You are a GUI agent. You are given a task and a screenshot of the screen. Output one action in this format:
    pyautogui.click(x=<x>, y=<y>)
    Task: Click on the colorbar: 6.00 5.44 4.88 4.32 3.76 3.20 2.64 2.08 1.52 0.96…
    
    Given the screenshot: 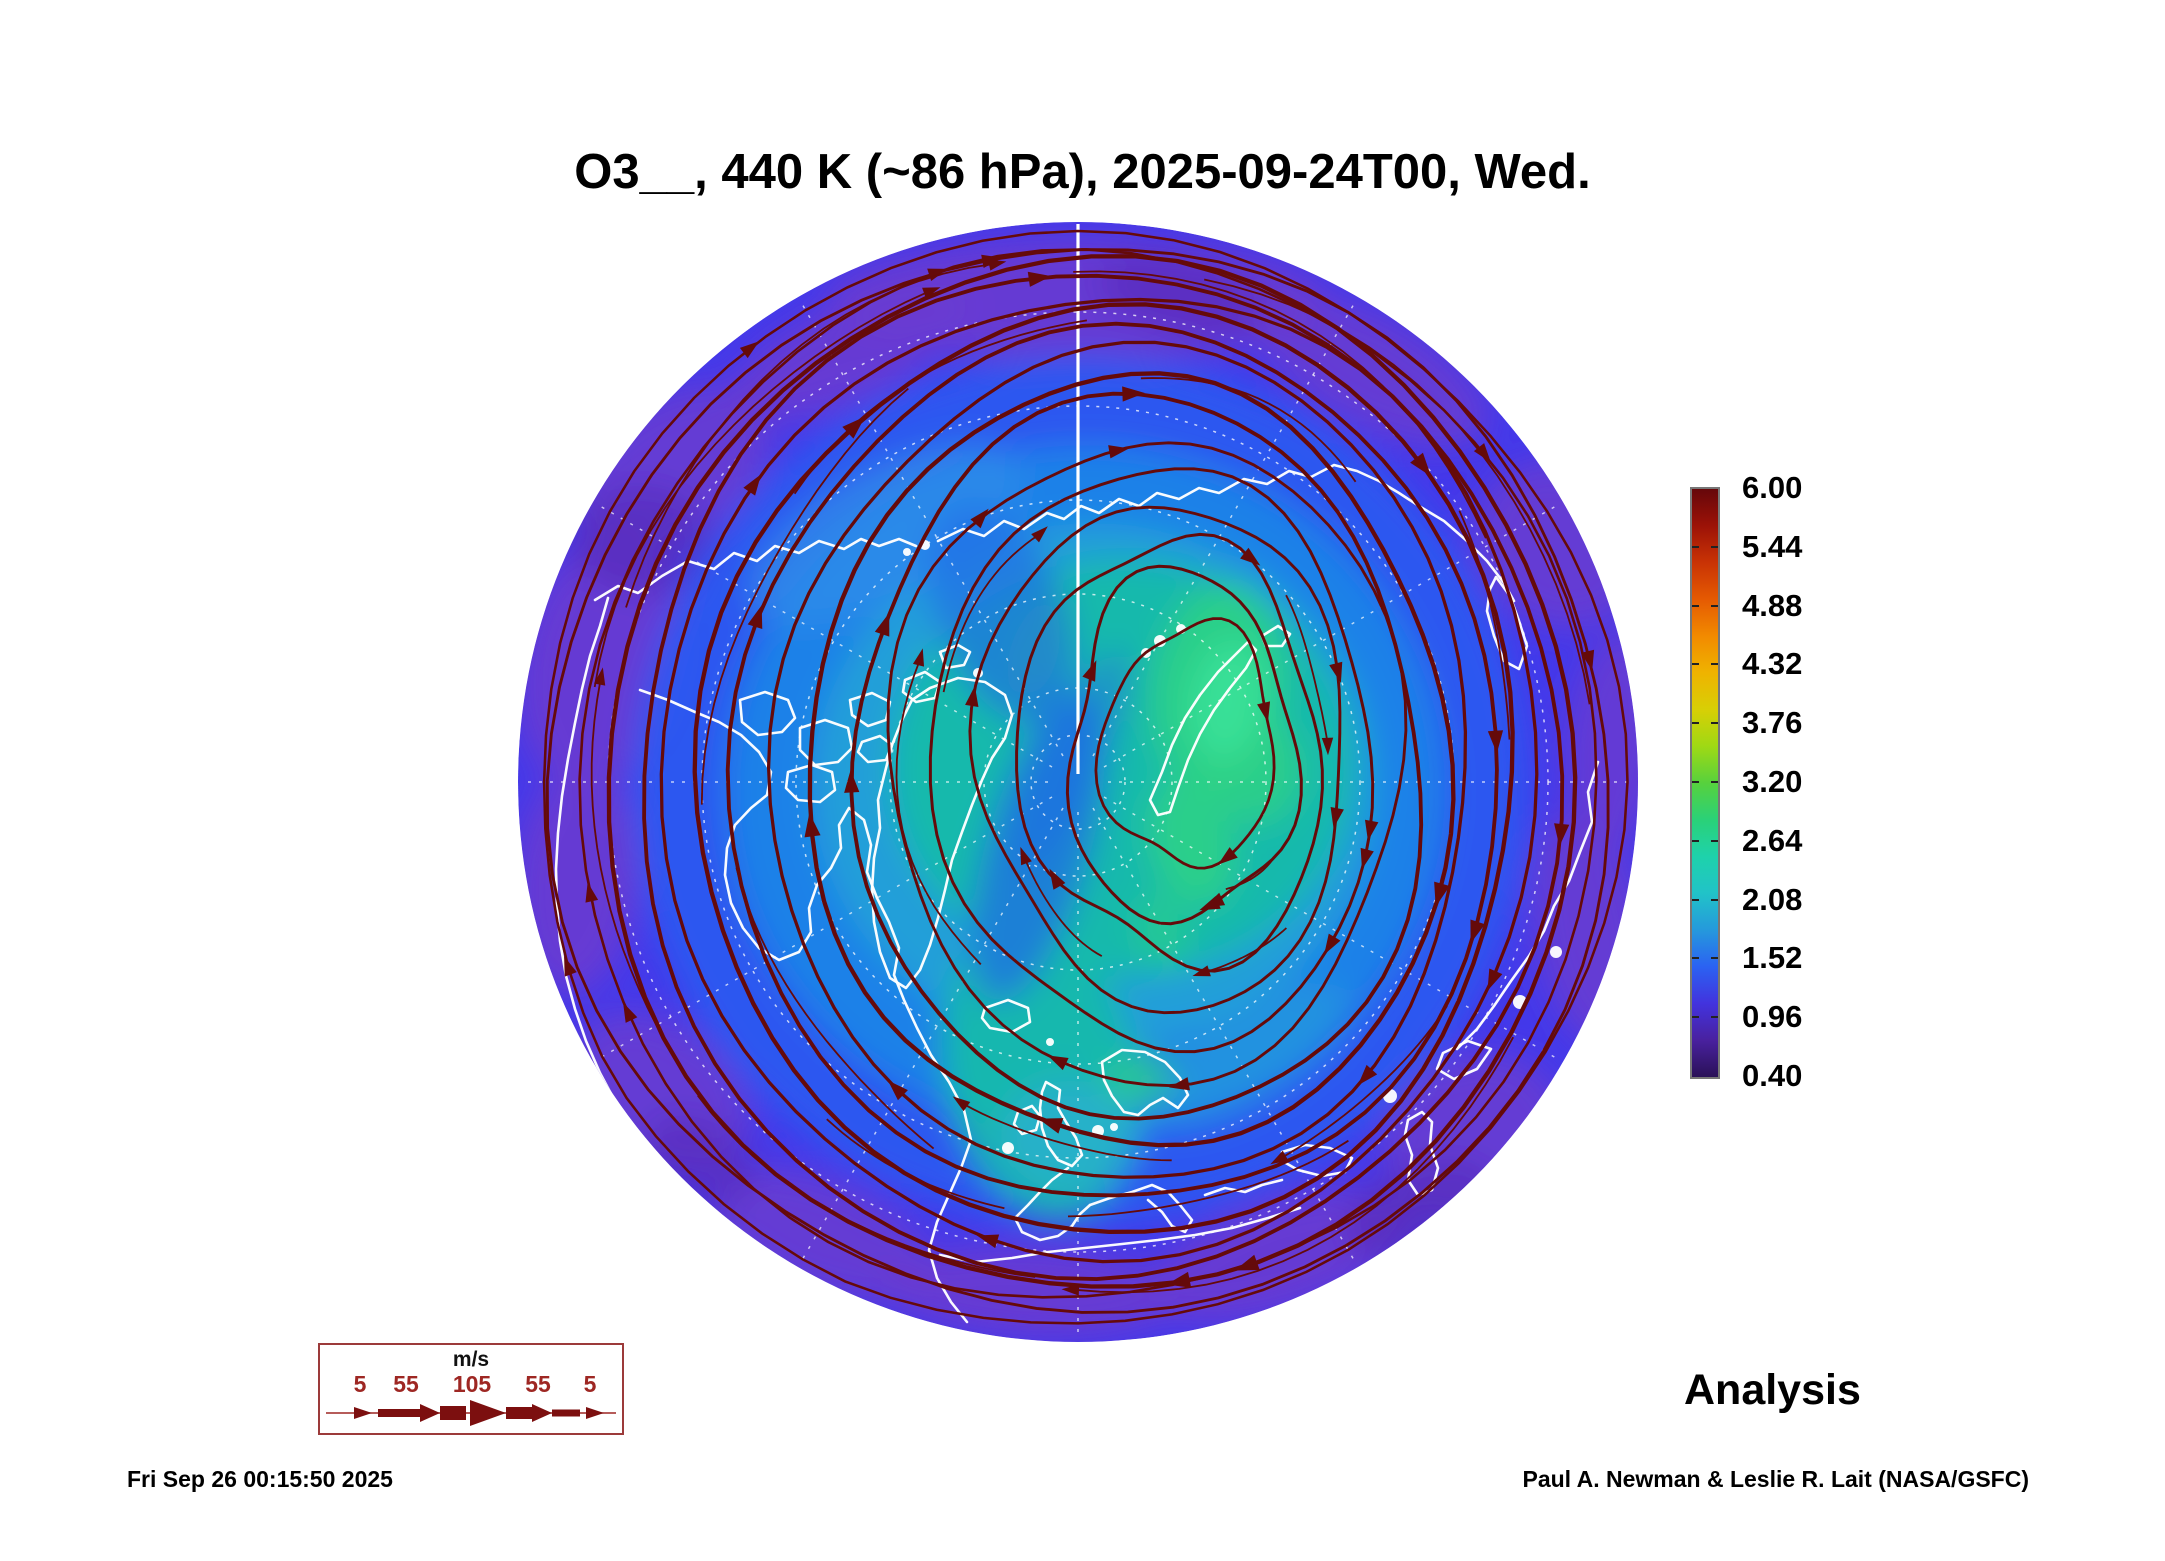 What is the action you would take?
    pyautogui.click(x=1800, y=781)
    